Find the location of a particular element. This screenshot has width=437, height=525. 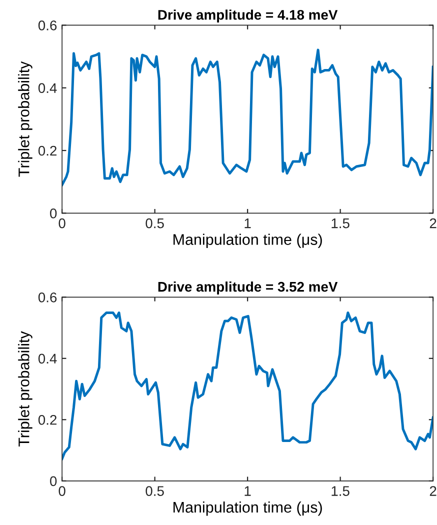

chart-title: Drive amplitude = 4.18 meV is located at coordinates (248, 16).